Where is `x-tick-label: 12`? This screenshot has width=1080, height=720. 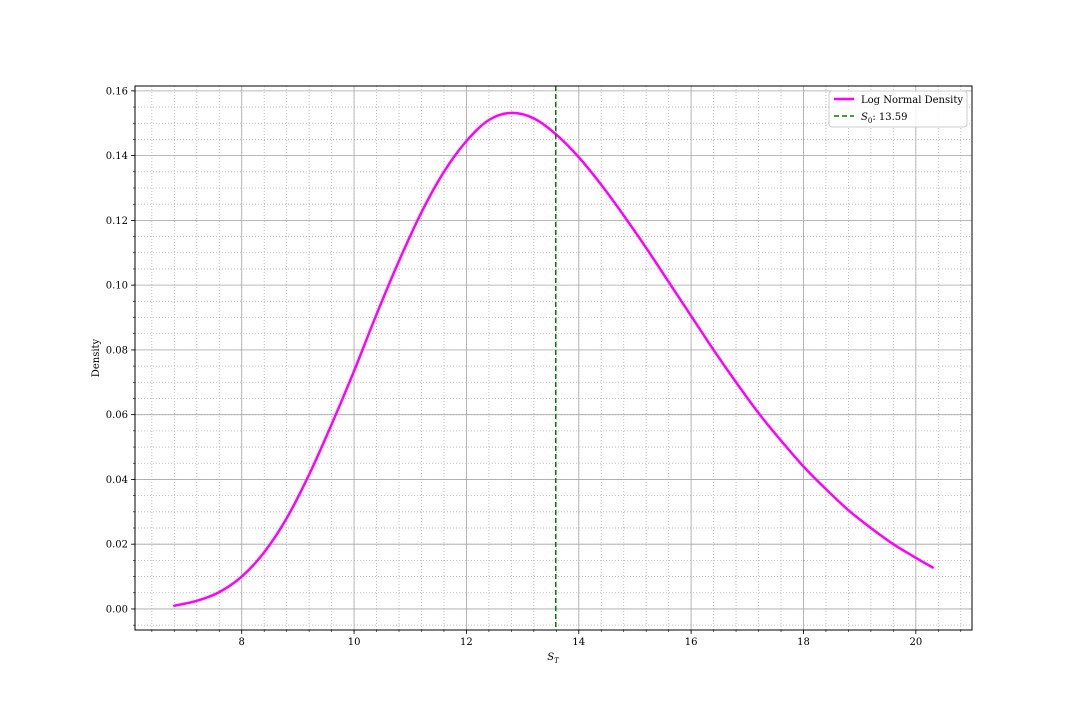
x-tick-label: 12 is located at coordinates (466, 642).